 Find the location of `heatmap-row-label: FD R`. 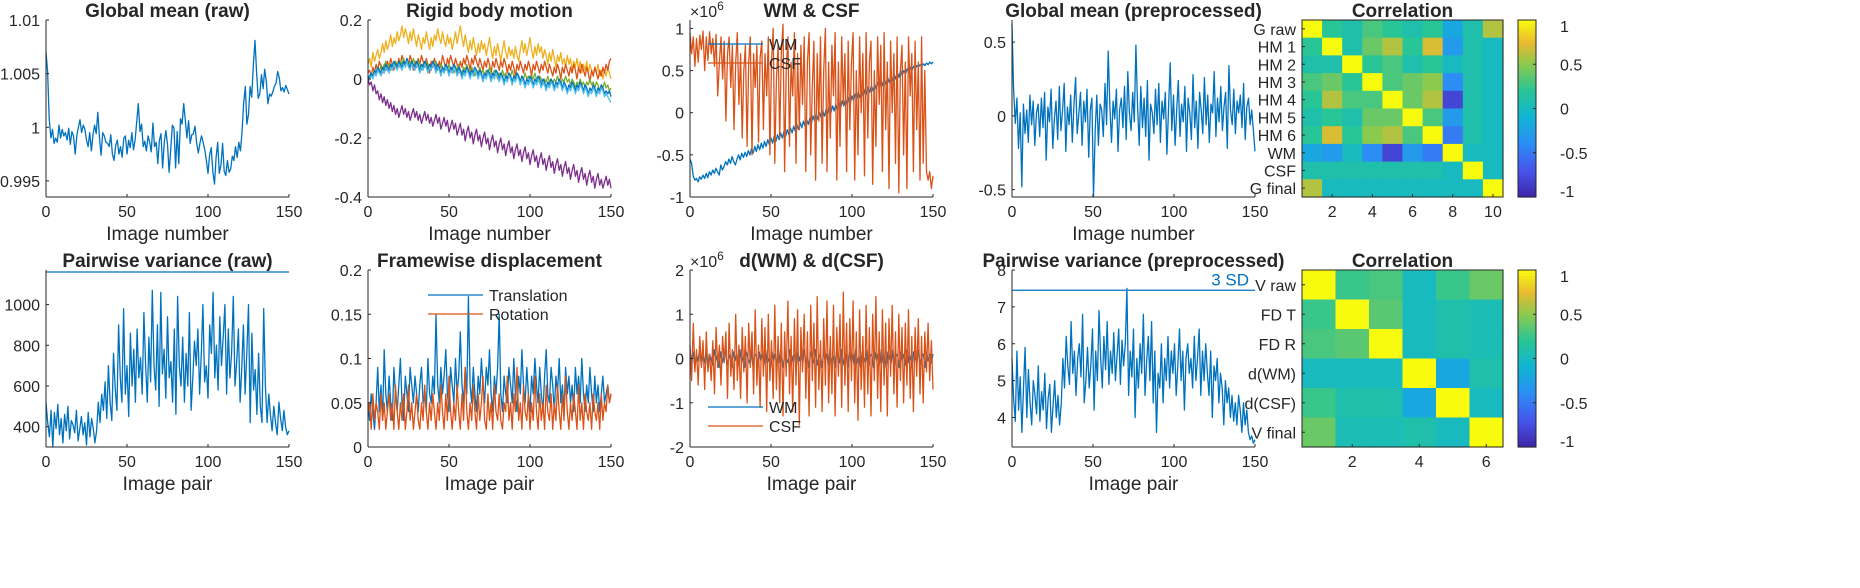

heatmap-row-label: FD R is located at coordinates (1277, 345).